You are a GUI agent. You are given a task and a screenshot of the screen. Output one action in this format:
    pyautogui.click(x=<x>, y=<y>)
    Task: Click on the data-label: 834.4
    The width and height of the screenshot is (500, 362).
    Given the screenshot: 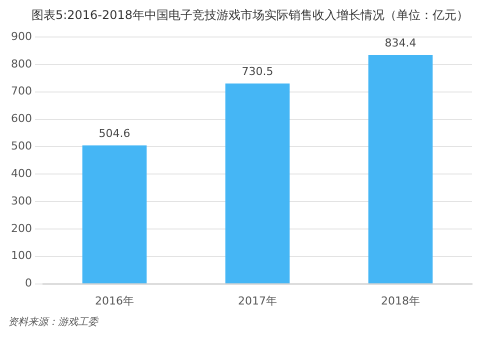 What is the action you would take?
    pyautogui.click(x=400, y=43)
    